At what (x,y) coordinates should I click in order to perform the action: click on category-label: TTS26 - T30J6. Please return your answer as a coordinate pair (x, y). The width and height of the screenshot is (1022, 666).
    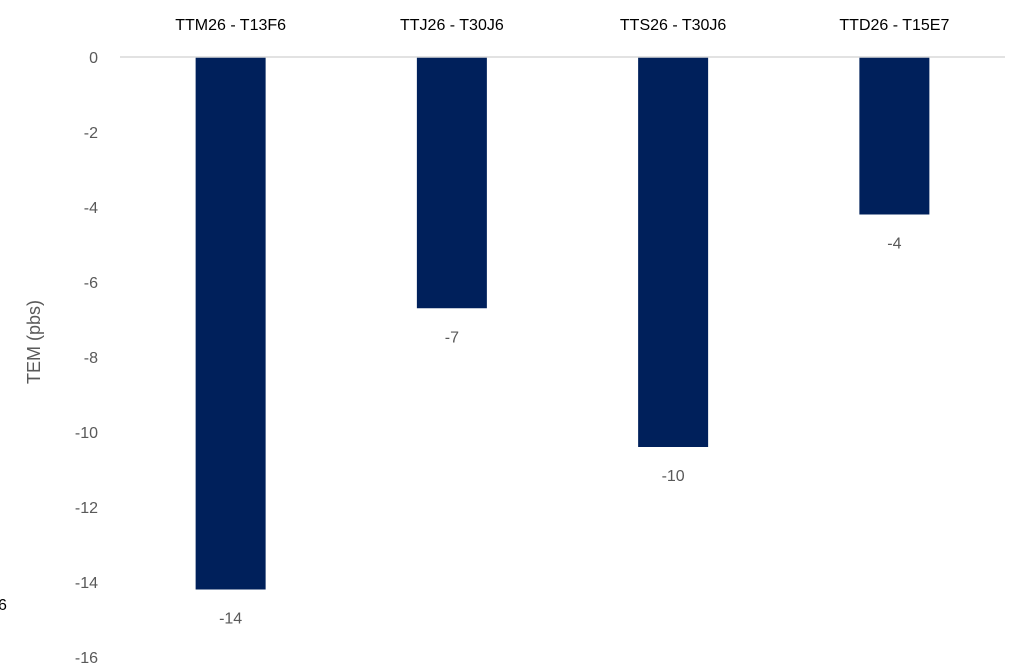
    Looking at the image, I should click on (673, 25).